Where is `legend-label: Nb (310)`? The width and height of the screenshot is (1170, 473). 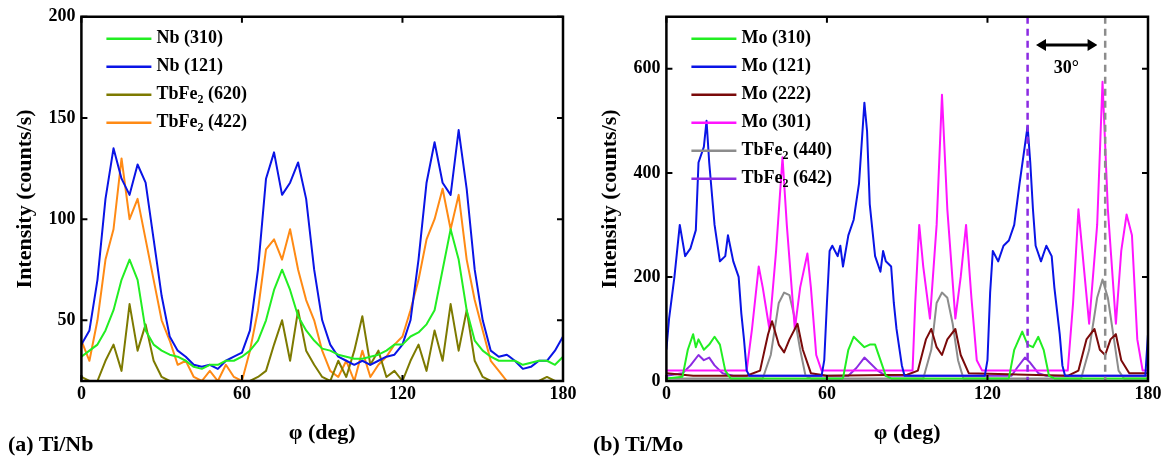 legend-label: Nb (310) is located at coordinates (189, 38).